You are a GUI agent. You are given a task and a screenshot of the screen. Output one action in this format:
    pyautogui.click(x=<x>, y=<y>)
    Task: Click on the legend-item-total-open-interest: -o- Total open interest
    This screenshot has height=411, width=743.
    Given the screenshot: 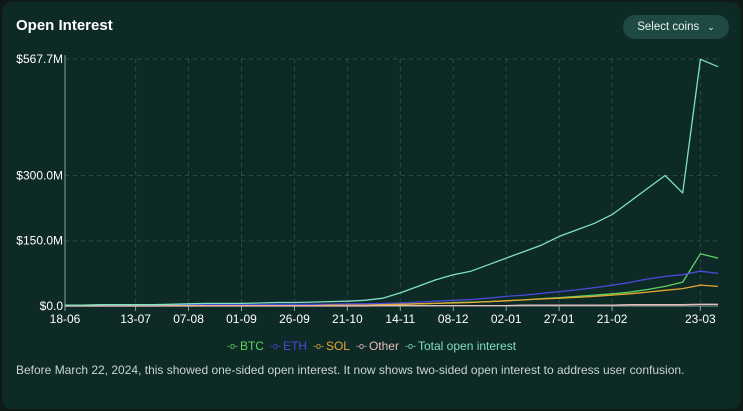 What is the action you would take?
    pyautogui.click(x=460, y=346)
    